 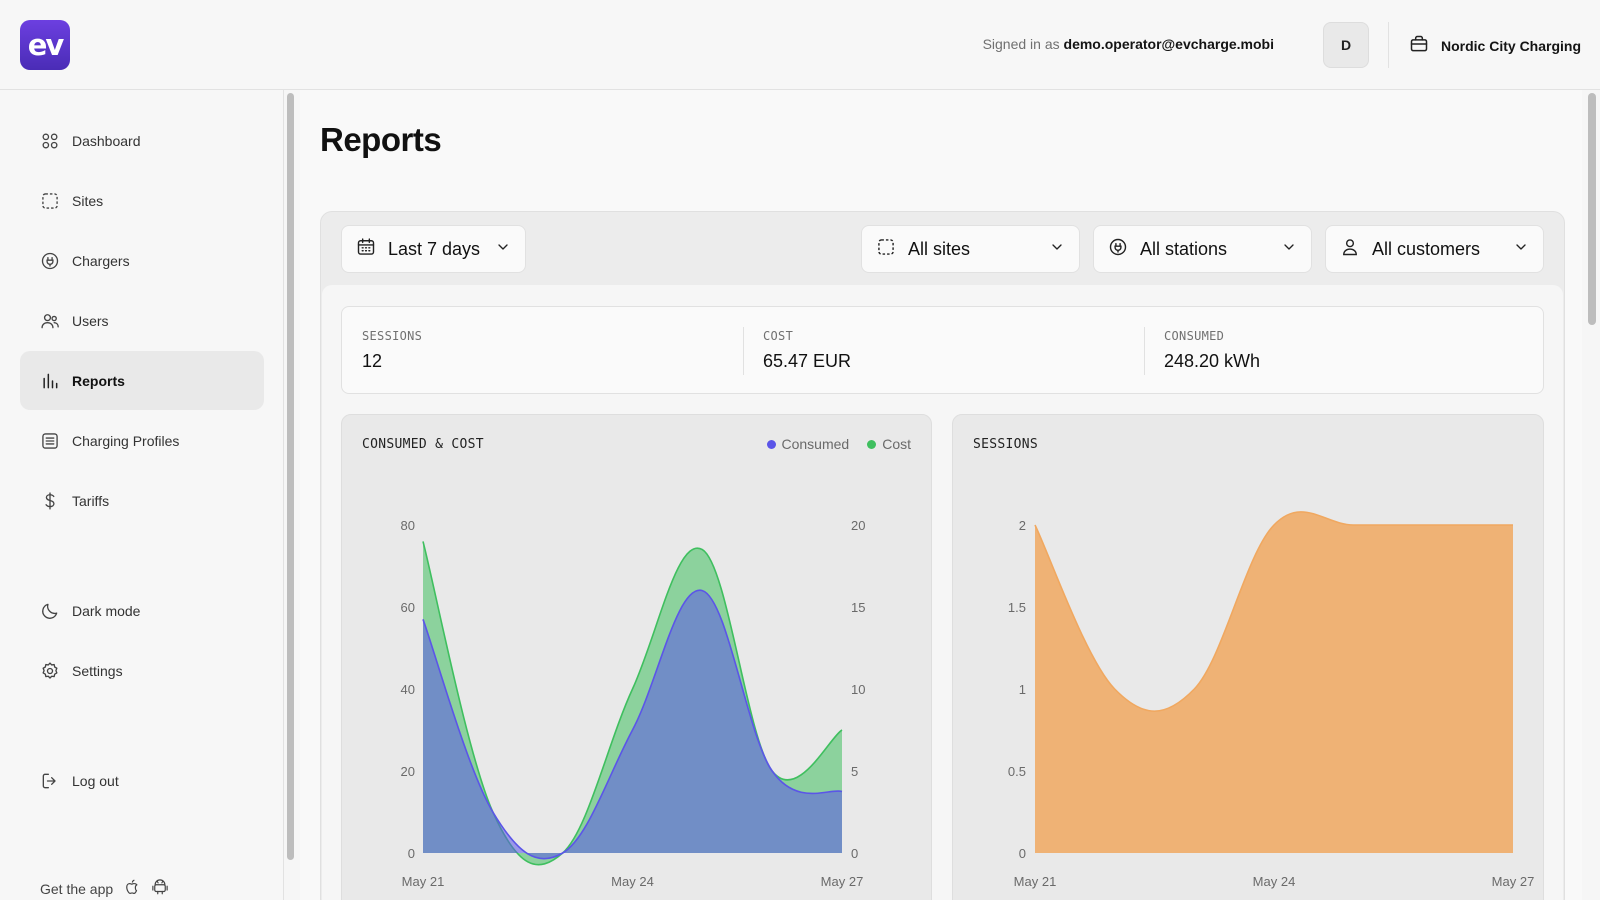 I want to click on stat-value: 65.47 EUR, so click(x=807, y=361).